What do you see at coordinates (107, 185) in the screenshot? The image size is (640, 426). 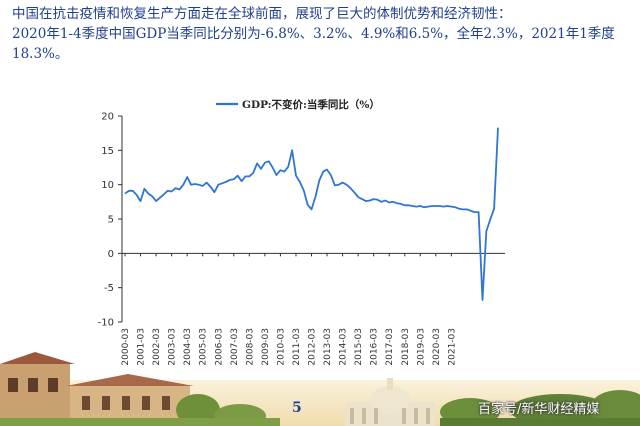 I see `y-tick-label: 10` at bounding box center [107, 185].